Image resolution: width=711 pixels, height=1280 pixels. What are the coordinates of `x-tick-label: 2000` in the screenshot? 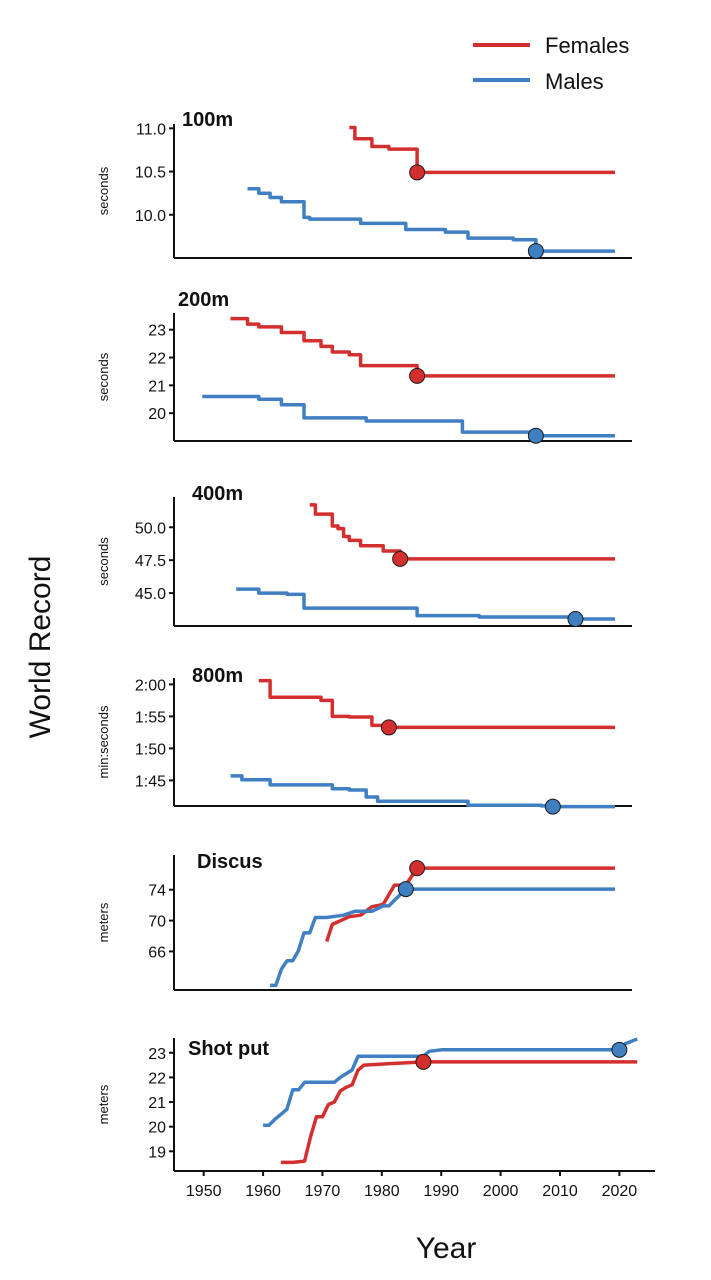 It's located at (501, 1191).